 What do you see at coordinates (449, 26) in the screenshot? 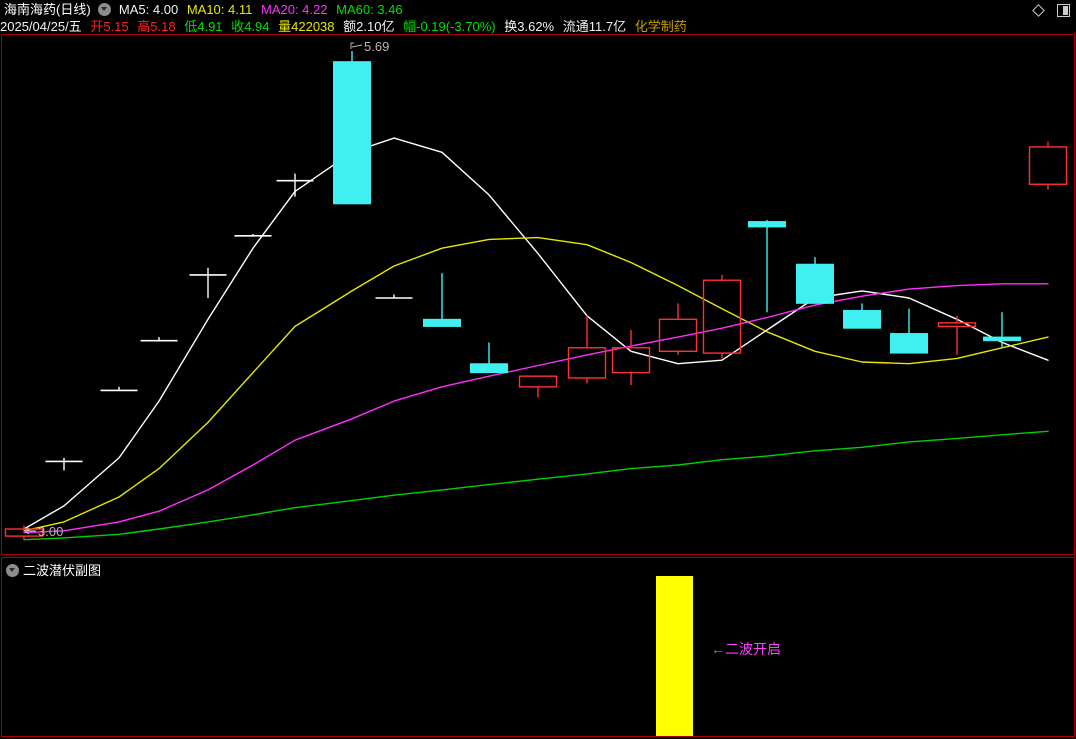
I see `quote-change: 幅-0.19(-3.70%)` at bounding box center [449, 26].